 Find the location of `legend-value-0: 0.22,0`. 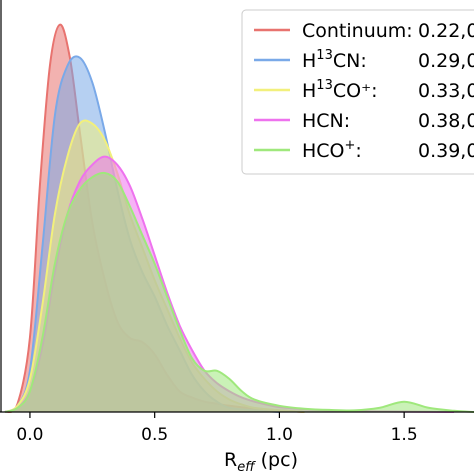

legend-value-0: 0.22,0 is located at coordinates (446, 31).